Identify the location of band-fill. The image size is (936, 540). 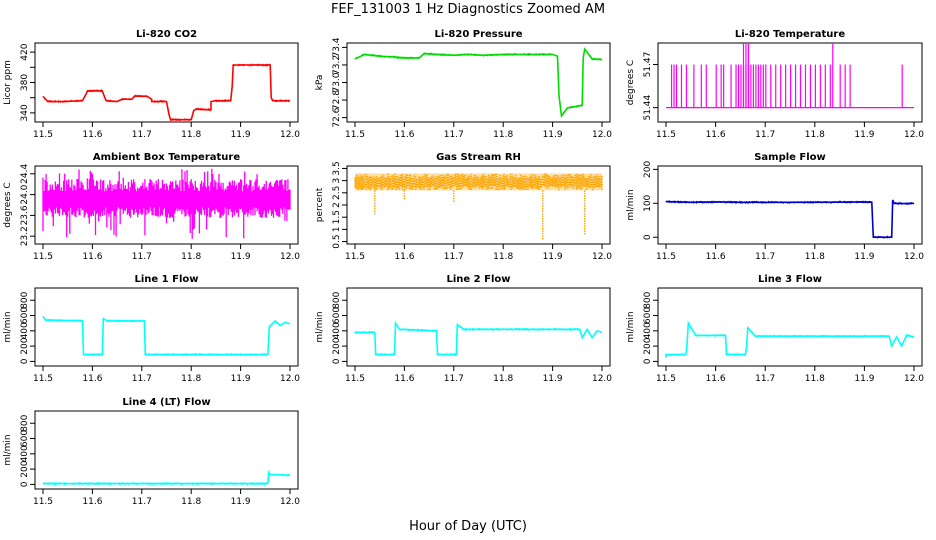
(478, 182).